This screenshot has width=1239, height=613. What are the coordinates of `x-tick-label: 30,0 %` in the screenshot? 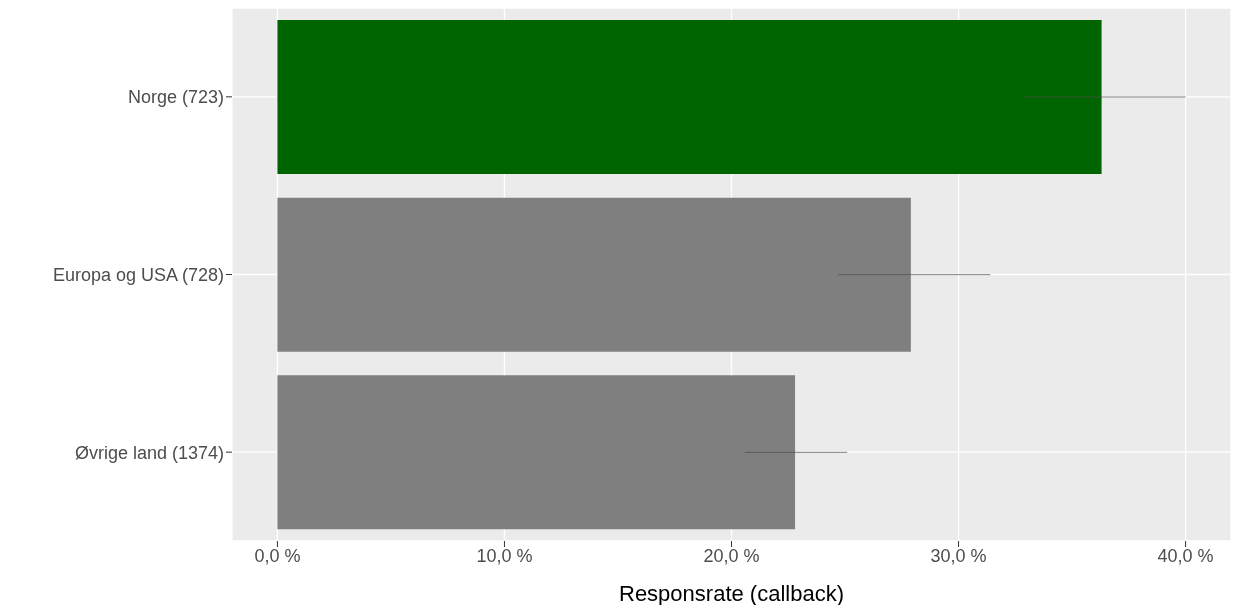 It's located at (958, 555).